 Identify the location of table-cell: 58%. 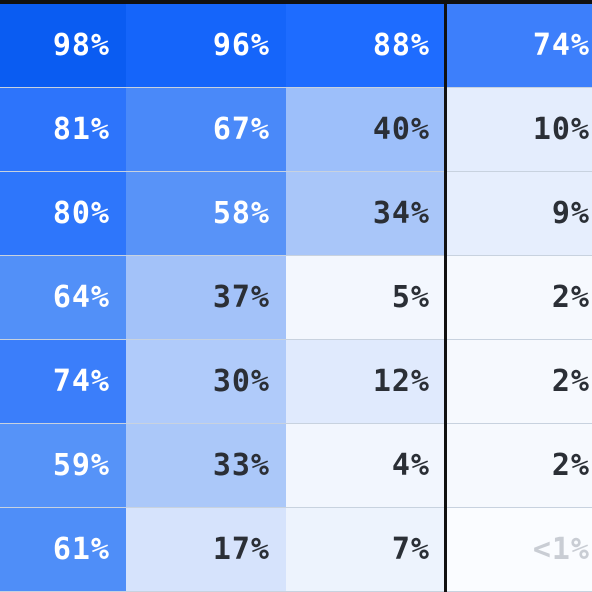
(206, 214).